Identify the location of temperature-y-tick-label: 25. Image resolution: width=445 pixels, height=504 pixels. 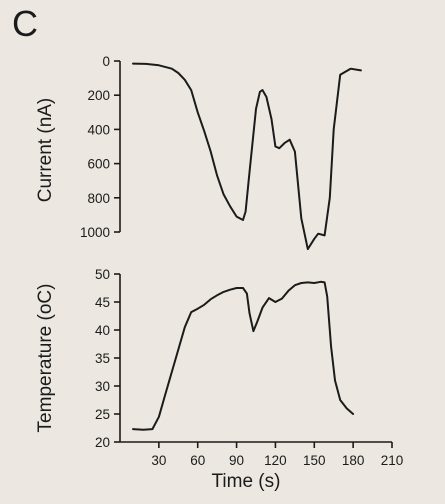
(102, 414).